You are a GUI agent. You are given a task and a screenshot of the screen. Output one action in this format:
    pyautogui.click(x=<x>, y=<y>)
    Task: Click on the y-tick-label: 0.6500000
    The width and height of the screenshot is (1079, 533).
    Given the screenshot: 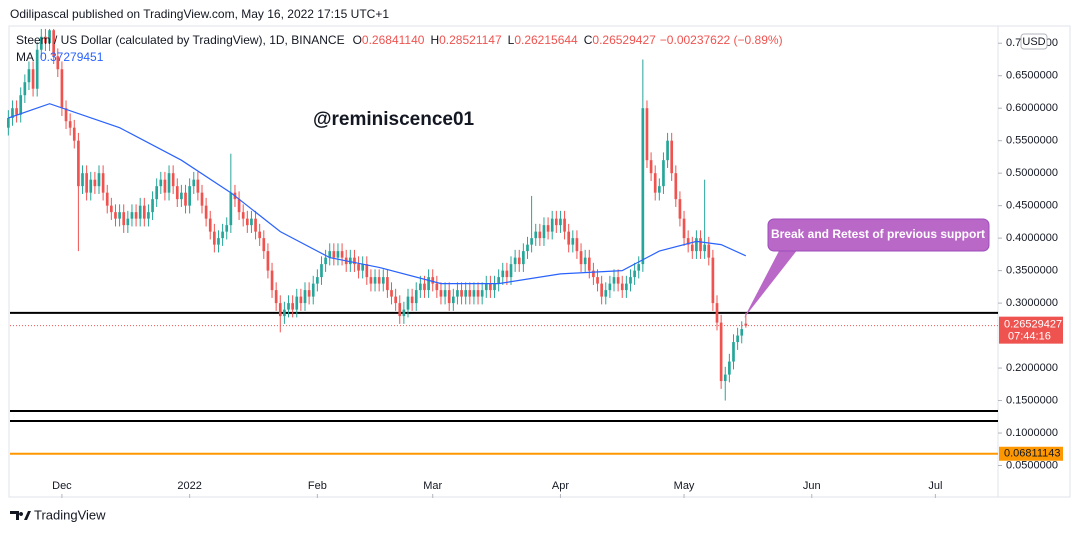 What is the action you would take?
    pyautogui.click(x=1032, y=76)
    